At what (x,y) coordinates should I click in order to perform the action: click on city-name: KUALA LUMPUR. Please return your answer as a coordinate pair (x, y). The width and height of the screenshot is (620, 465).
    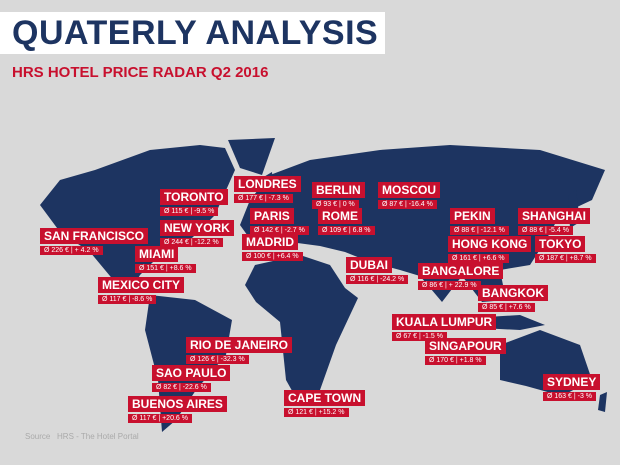
    Looking at the image, I should click on (444, 322).